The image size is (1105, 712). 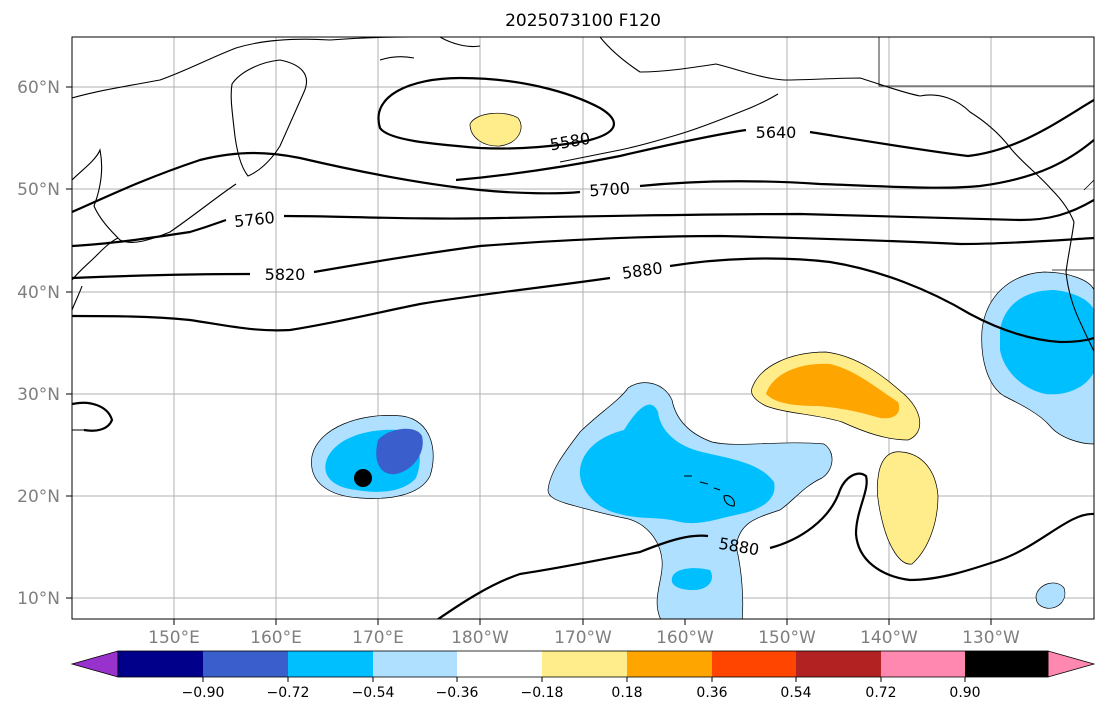 I want to click on colorbar-tick-label: −0.90, so click(x=203, y=693).